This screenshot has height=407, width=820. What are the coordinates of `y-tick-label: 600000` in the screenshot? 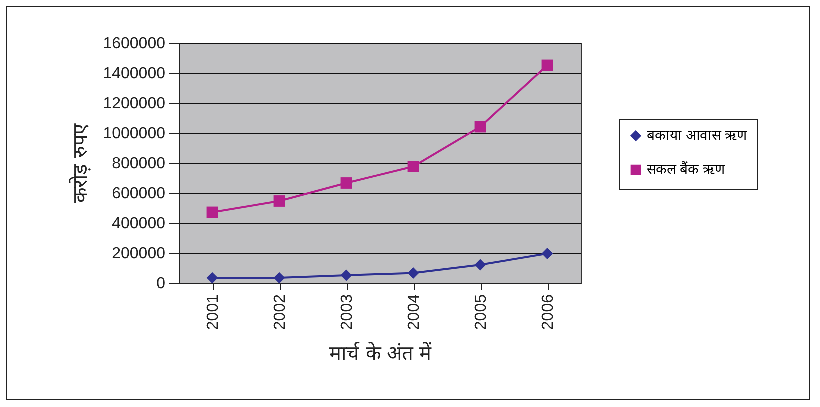 It's located at (139, 194).